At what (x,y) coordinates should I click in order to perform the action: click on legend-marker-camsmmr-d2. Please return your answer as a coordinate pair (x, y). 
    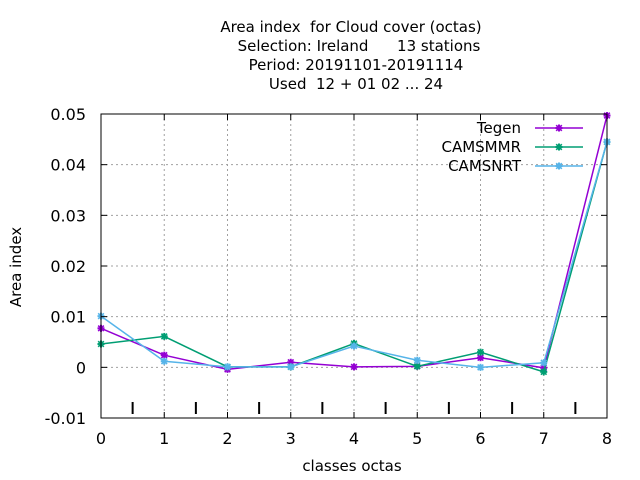
    Looking at the image, I should click on (559, 147).